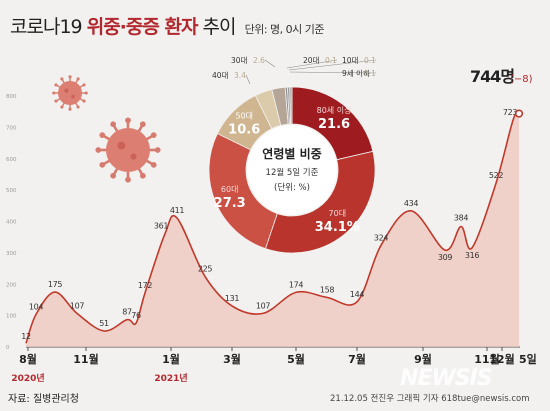 The image size is (550, 411). Describe the element at coordinates (11, 223) in the screenshot. I see `y-tick-label: 400` at that location.